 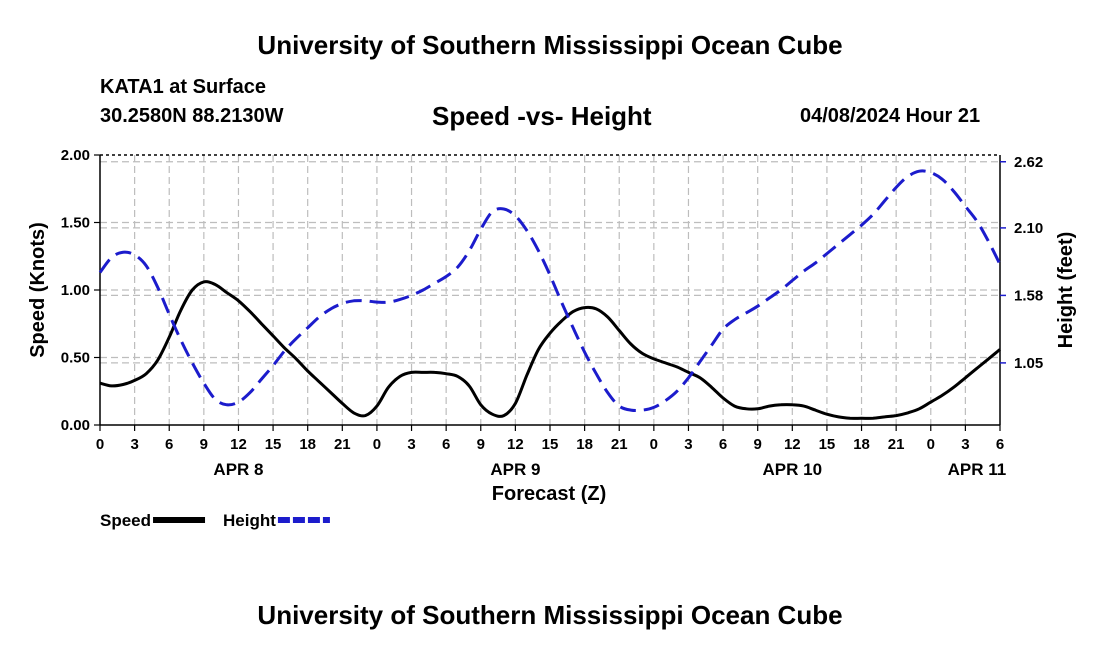 What do you see at coordinates (75, 358) in the screenshot?
I see `y-tick-label: 0.50` at bounding box center [75, 358].